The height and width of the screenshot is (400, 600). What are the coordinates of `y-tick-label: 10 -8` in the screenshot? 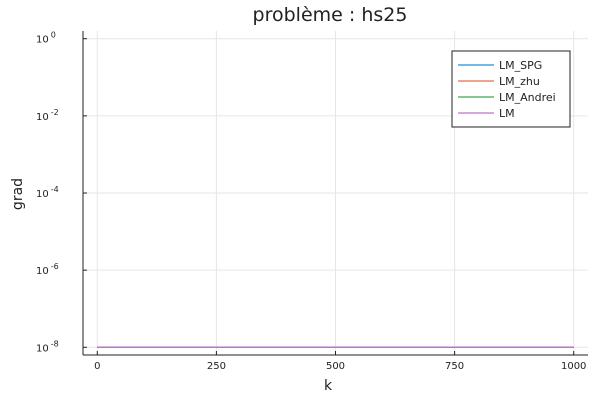 It's located at (47, 346).